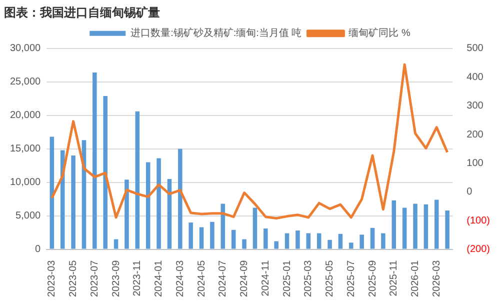  Describe the element at coordinates (26, 182) in the screenshot. I see `y-tick-label: 10,000` at that location.